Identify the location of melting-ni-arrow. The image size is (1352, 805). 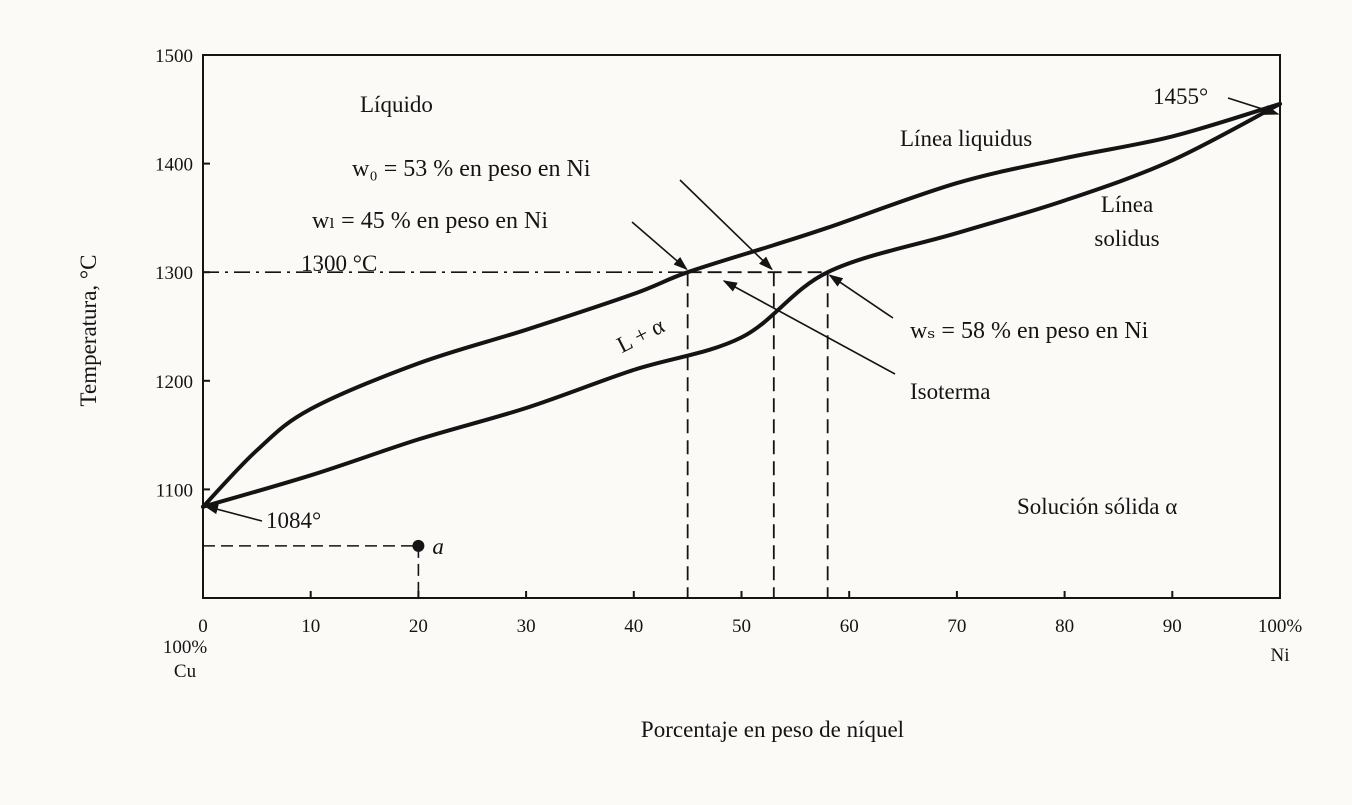
(1253, 106).